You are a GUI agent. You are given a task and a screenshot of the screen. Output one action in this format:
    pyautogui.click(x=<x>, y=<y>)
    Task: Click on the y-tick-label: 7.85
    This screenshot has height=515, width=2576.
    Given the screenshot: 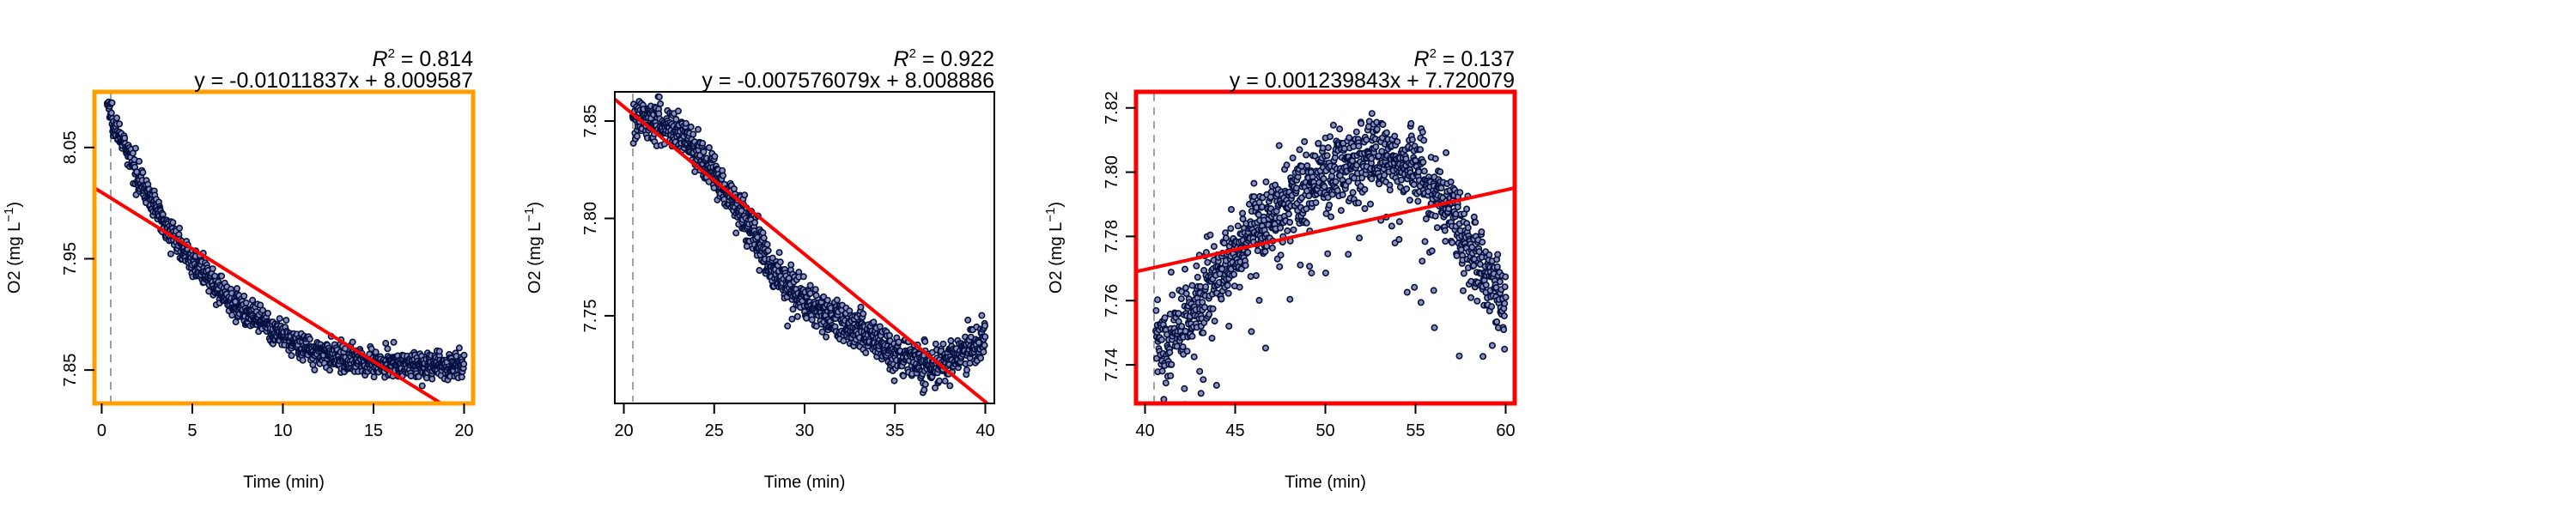 What is the action you would take?
    pyautogui.click(x=590, y=121)
    